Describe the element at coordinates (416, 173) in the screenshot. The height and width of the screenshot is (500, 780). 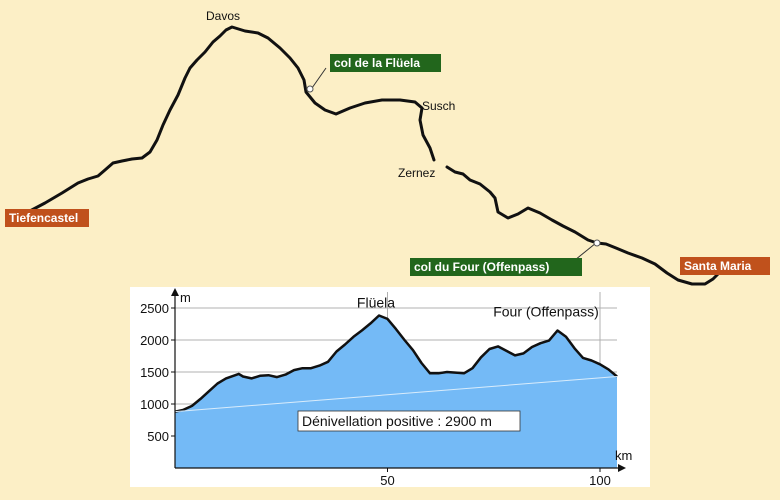
I see `zernez-label: Zernez` at that location.